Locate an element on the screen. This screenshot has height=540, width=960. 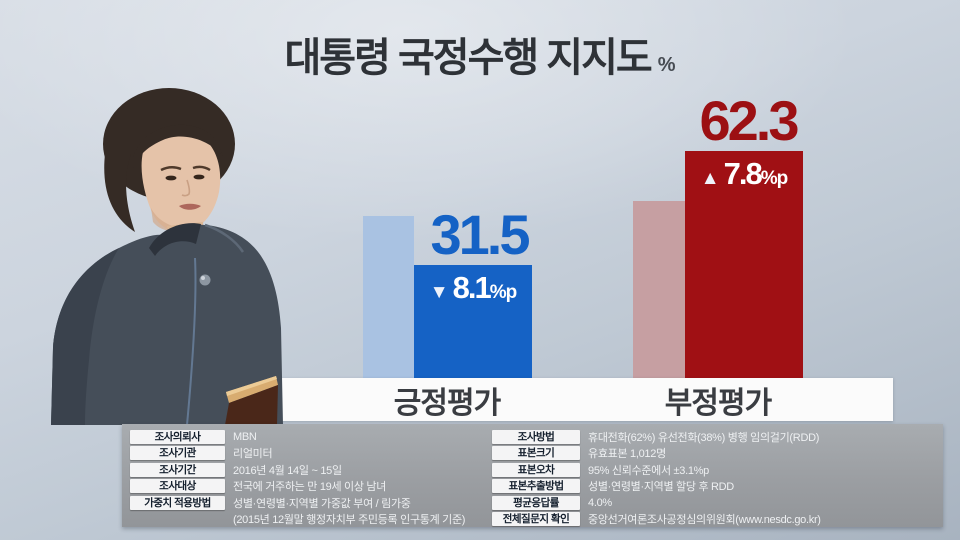
table-row: 표본추출방법 성별·연령별·지역별 할당 후 RDD is located at coordinates (716, 486).